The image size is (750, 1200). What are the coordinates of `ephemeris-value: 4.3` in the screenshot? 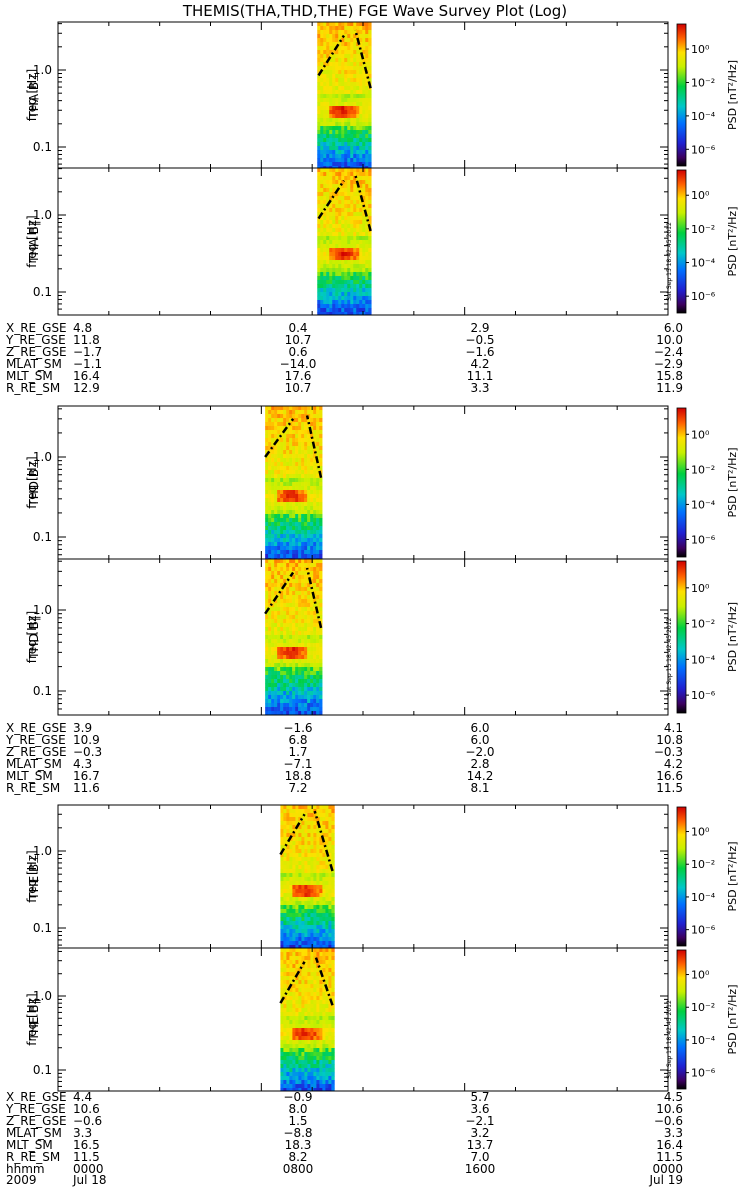 It's located at (82, 764).